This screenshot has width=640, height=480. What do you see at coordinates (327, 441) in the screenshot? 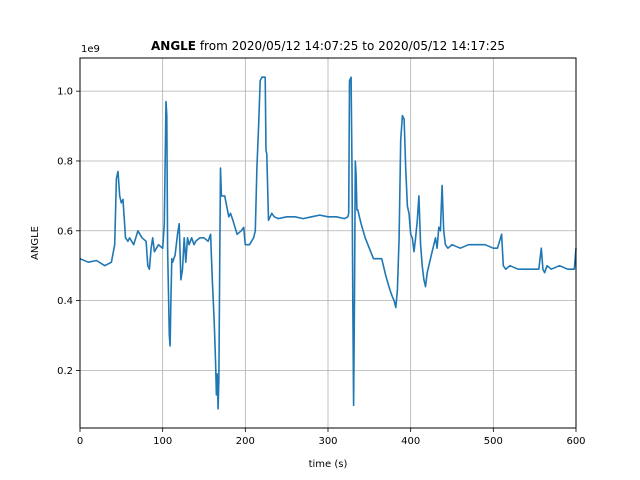
I see `x-tick-label: 300` at bounding box center [327, 441].